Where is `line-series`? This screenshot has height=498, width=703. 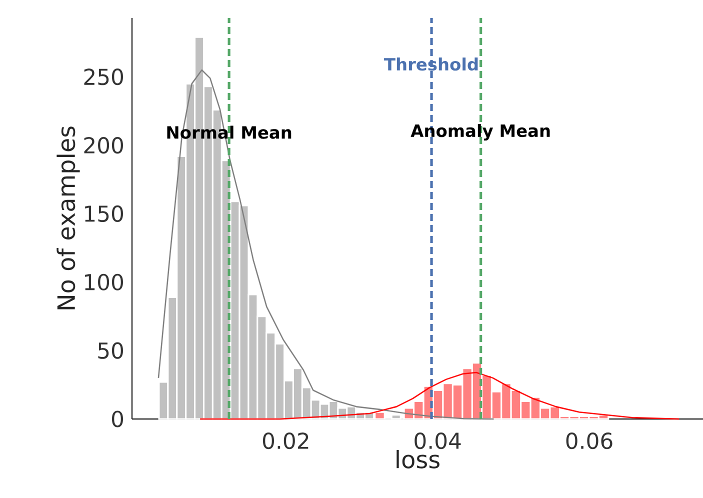
line-series is located at coordinates (439, 396).